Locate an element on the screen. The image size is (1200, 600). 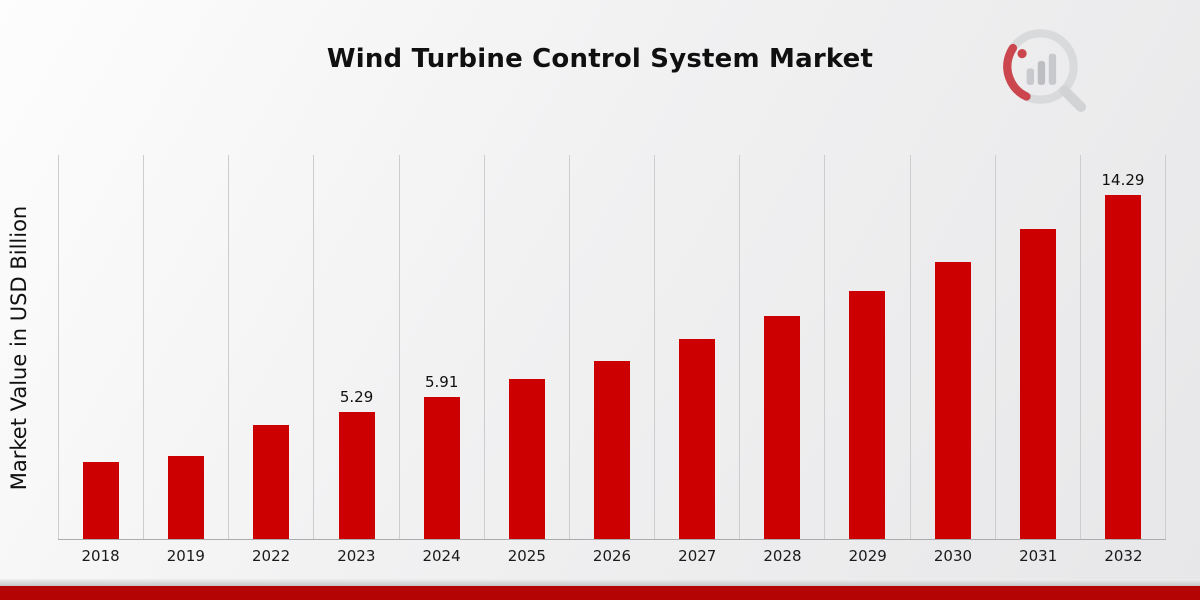
bar-2019 is located at coordinates (186, 497).